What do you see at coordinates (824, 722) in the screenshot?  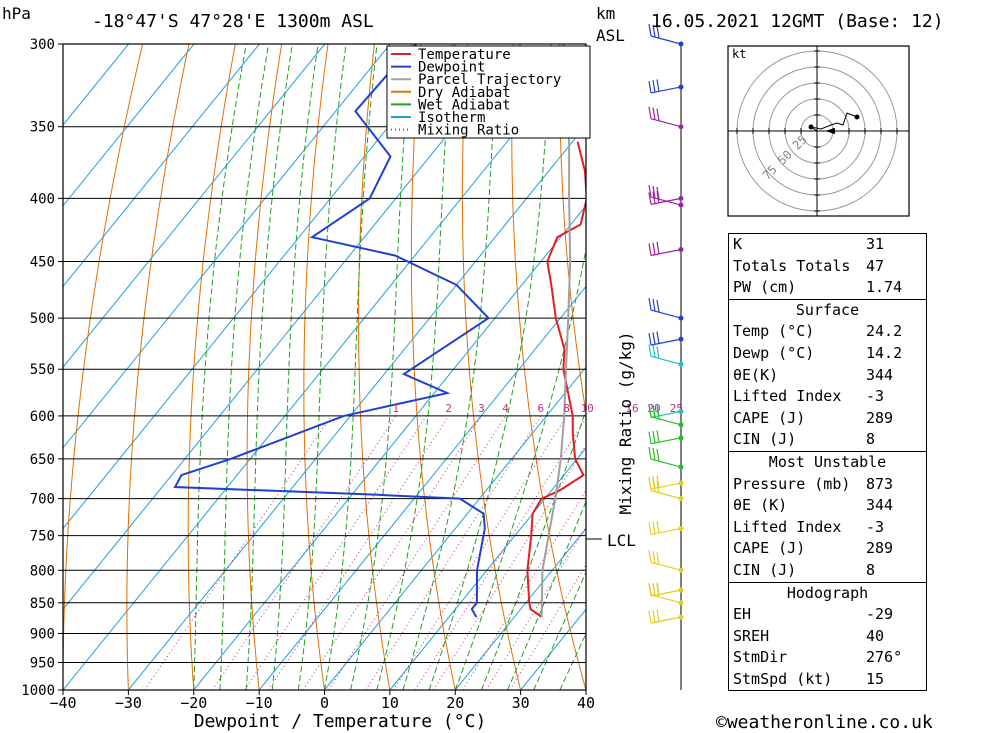 I see `copyright: ©weatheronline.co.uk` at bounding box center [824, 722].